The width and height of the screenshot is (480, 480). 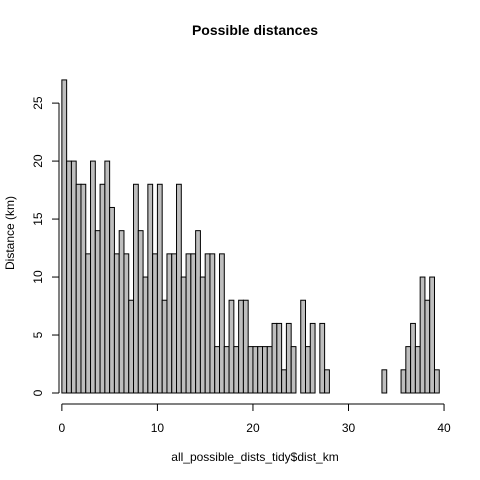 I want to click on y-tick-label: 10, so click(x=38, y=277).